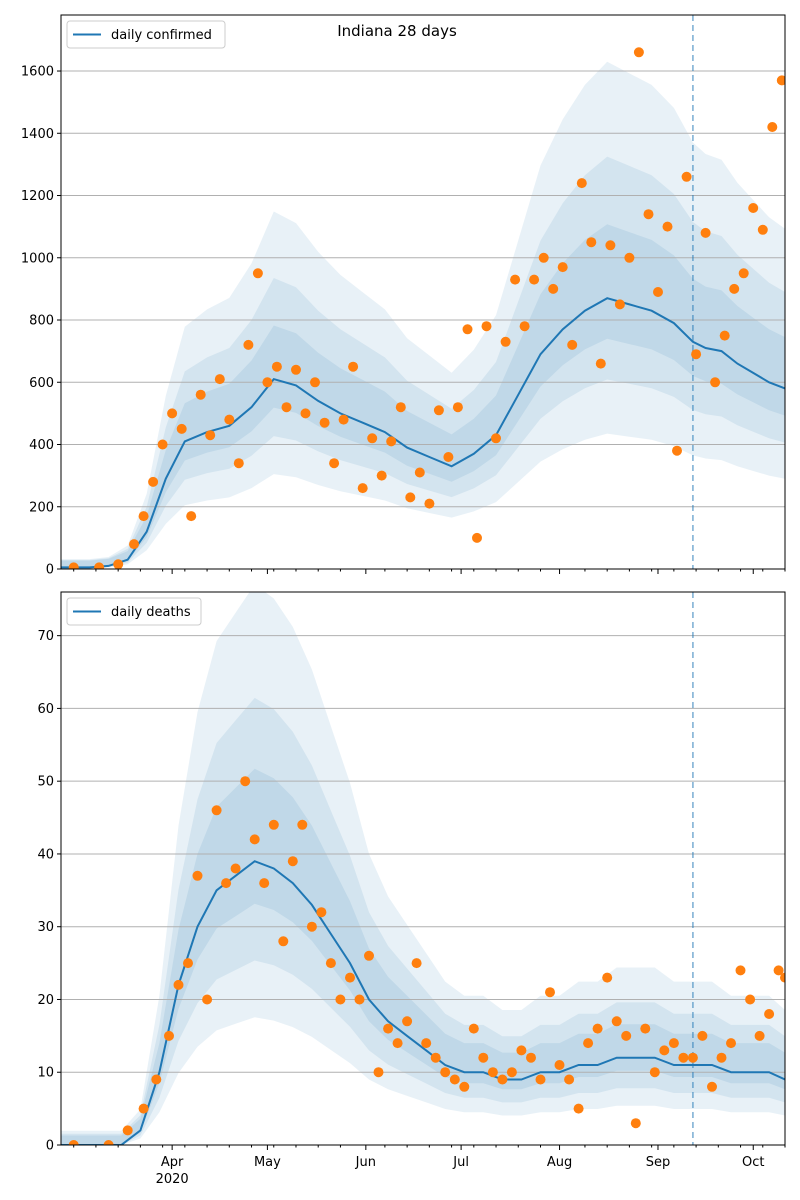 This screenshot has height=1200, width=800. Describe the element at coordinates (45, 636) in the screenshot. I see `y-tick-label: 70` at that location.